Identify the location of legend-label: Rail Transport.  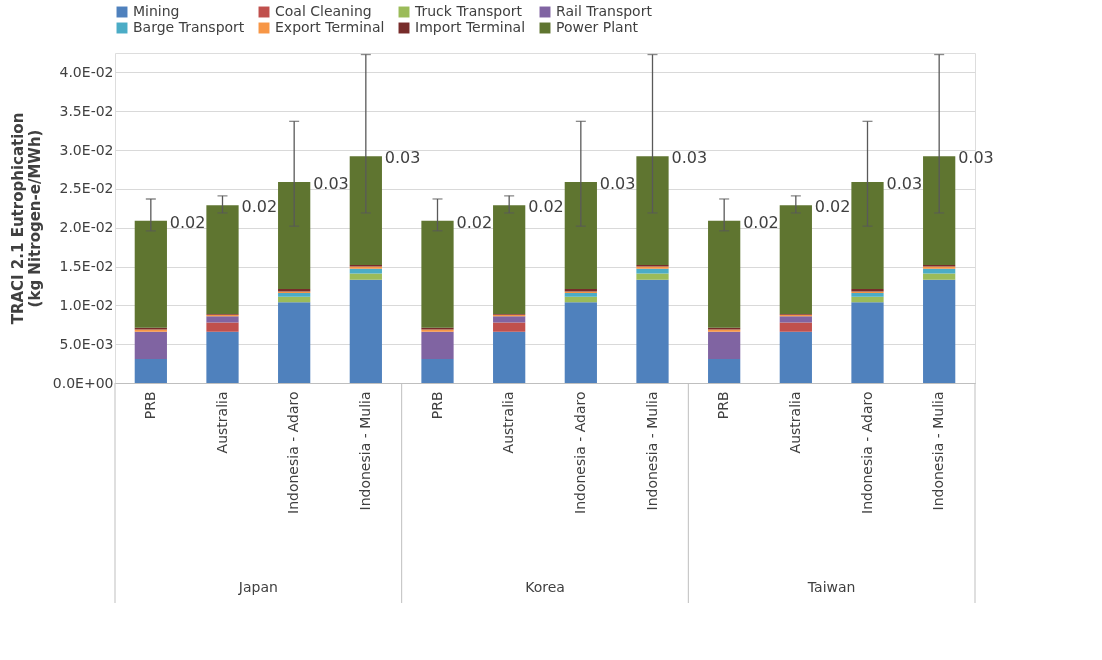
(604, 11).